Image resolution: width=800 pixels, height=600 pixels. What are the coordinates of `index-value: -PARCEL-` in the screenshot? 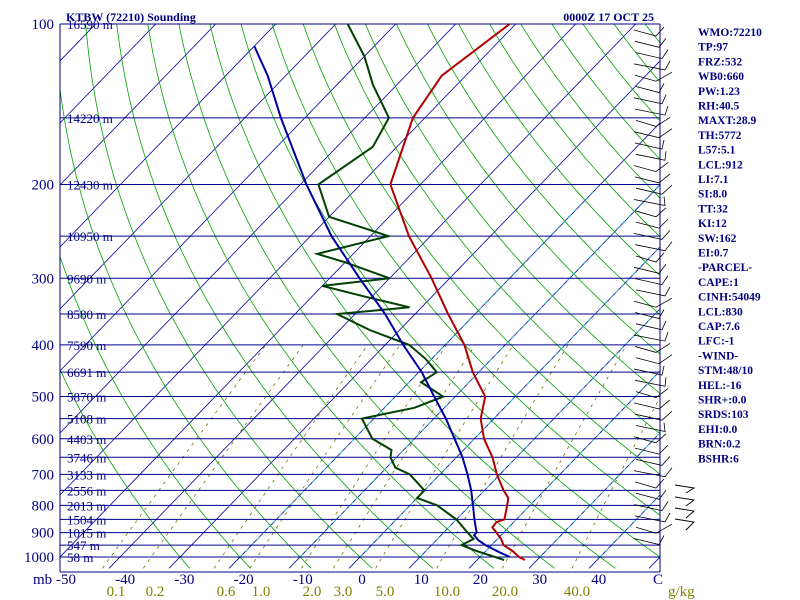 It's located at (725, 268).